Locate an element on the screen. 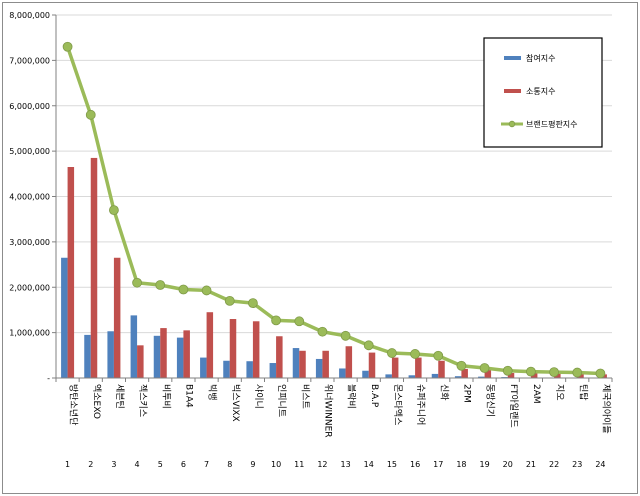  x-tick-label: 제국의아이들 is located at coordinates (605, 409).